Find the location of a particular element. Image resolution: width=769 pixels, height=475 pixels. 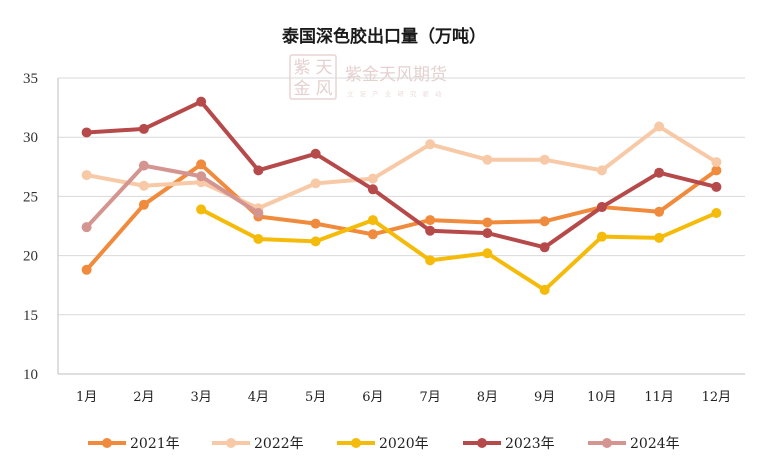

legend-item: 2024年 is located at coordinates (634, 444).